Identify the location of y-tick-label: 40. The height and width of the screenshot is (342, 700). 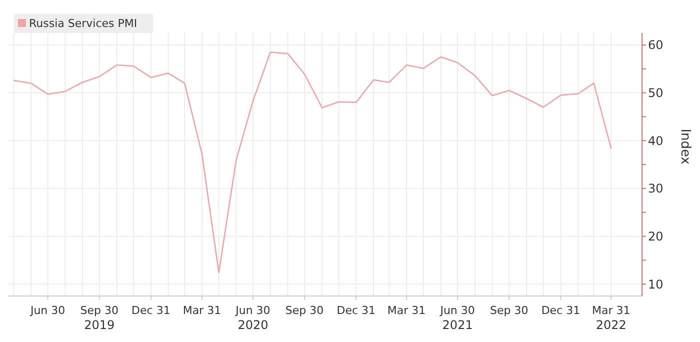
(656, 141).